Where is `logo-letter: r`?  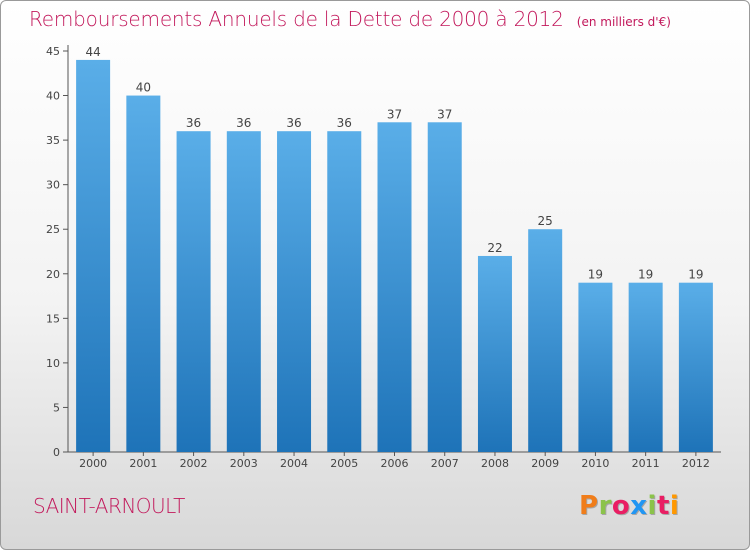
logo-letter: r is located at coordinates (605, 506).